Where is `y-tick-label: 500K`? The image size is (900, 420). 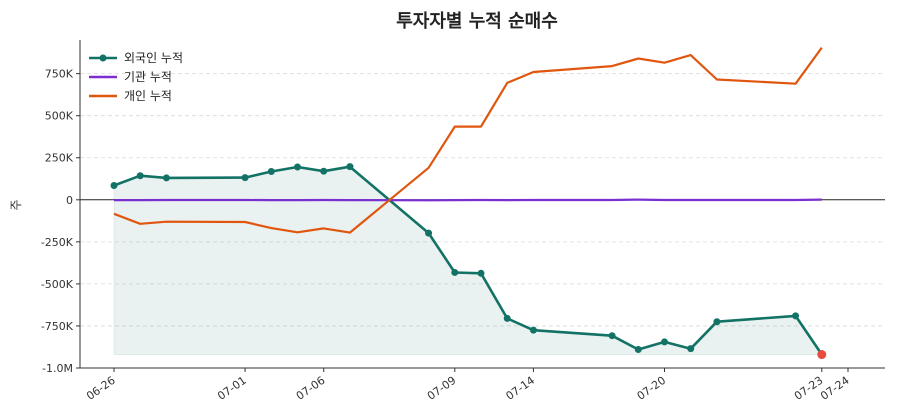 y-tick-label: 500K is located at coordinates (59, 116).